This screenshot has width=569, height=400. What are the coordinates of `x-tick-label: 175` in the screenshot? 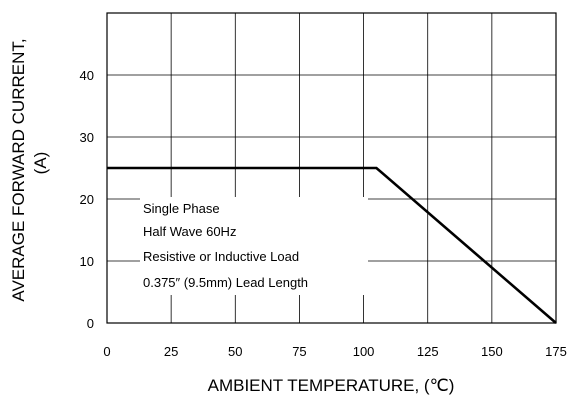 It's located at (556, 351).